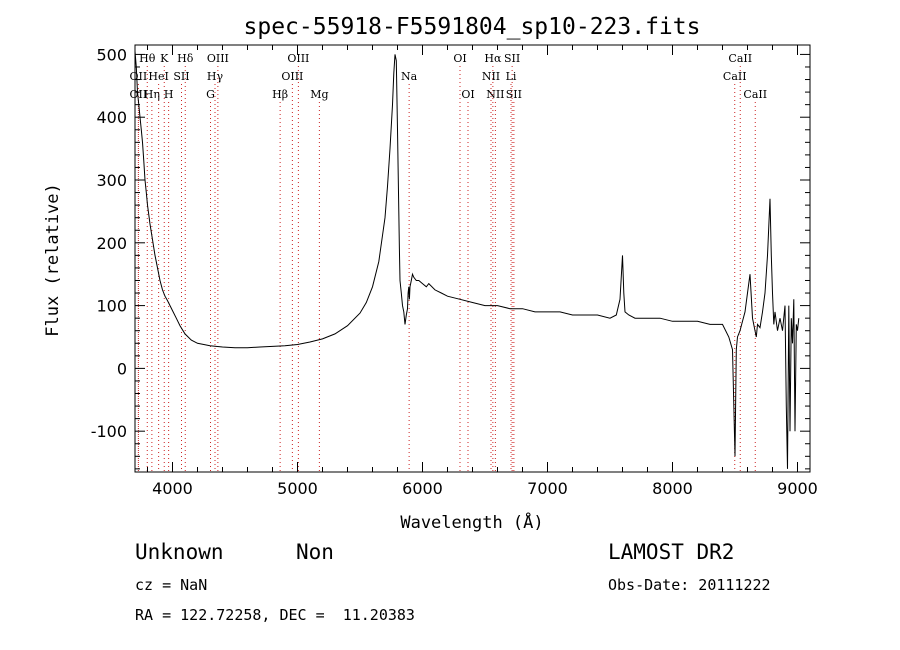 The height and width of the screenshot is (650, 900). What do you see at coordinates (297, 488) in the screenshot?
I see `x-tick-label: 5000` at bounding box center [297, 488].